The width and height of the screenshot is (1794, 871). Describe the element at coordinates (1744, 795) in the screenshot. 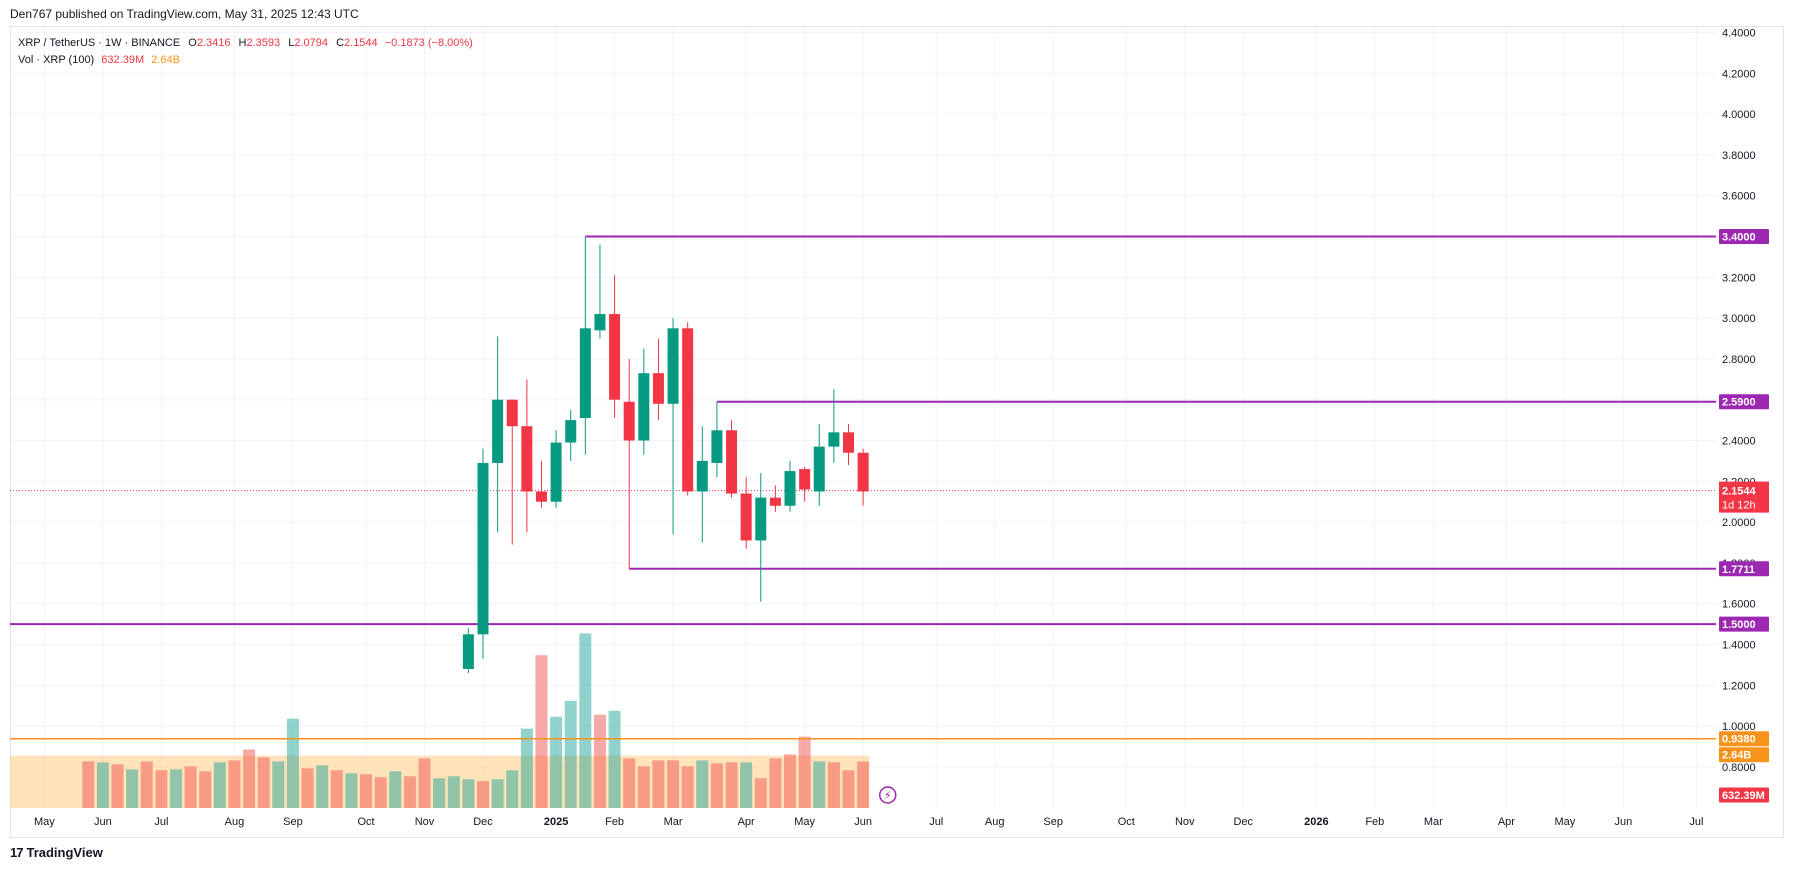

I see `volume-value-tag-bg` at that location.